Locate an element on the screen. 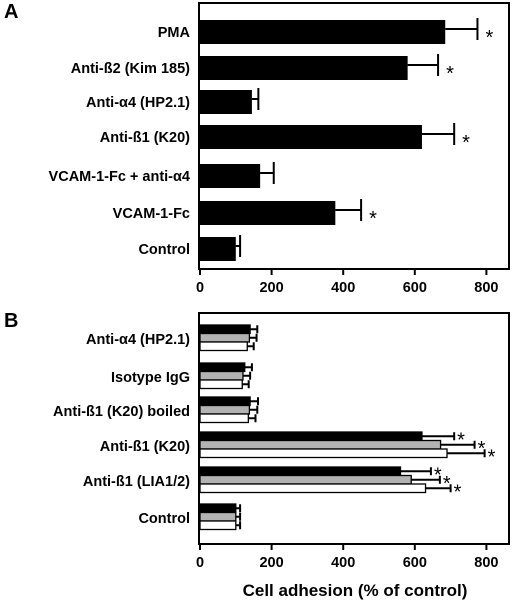  panel-b-x-tick-label-0: 0 is located at coordinates (200, 563).